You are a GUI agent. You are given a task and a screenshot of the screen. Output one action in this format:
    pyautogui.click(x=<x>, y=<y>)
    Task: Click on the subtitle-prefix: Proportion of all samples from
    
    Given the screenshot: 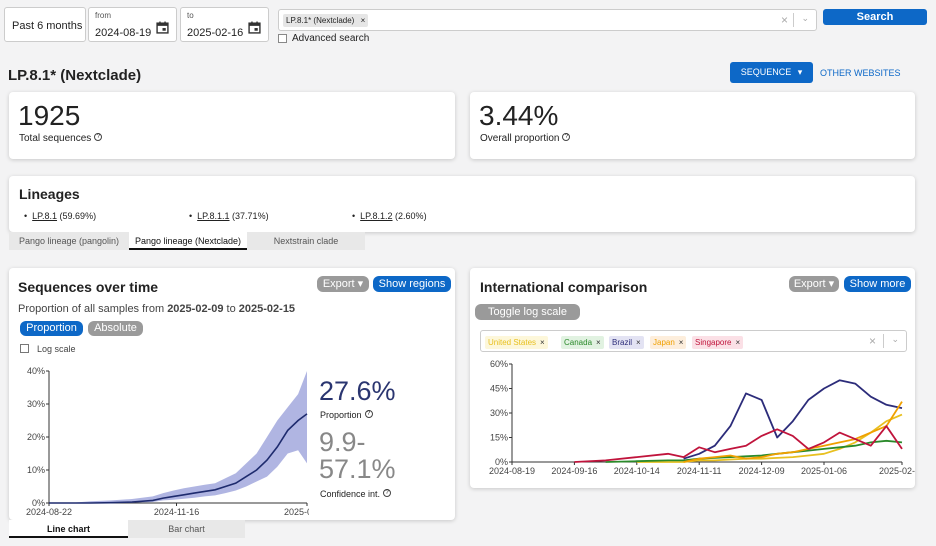 What is the action you would take?
    pyautogui.click(x=91, y=309)
    